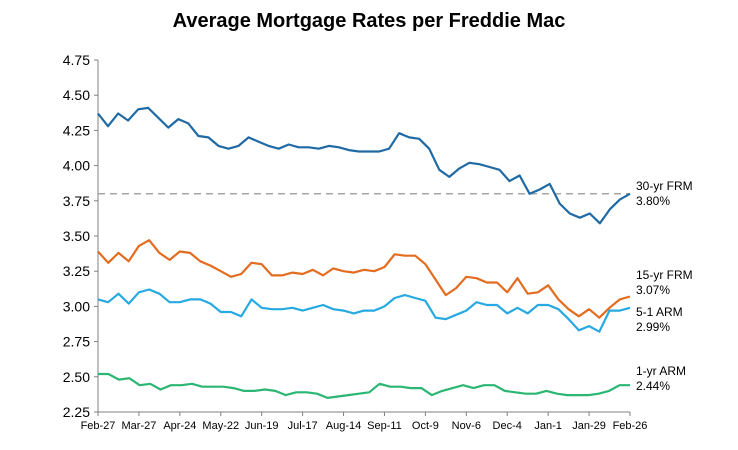 Image resolution: width=738 pixels, height=450 pixels. I want to click on x-tick-label: Jan-29, so click(589, 426).